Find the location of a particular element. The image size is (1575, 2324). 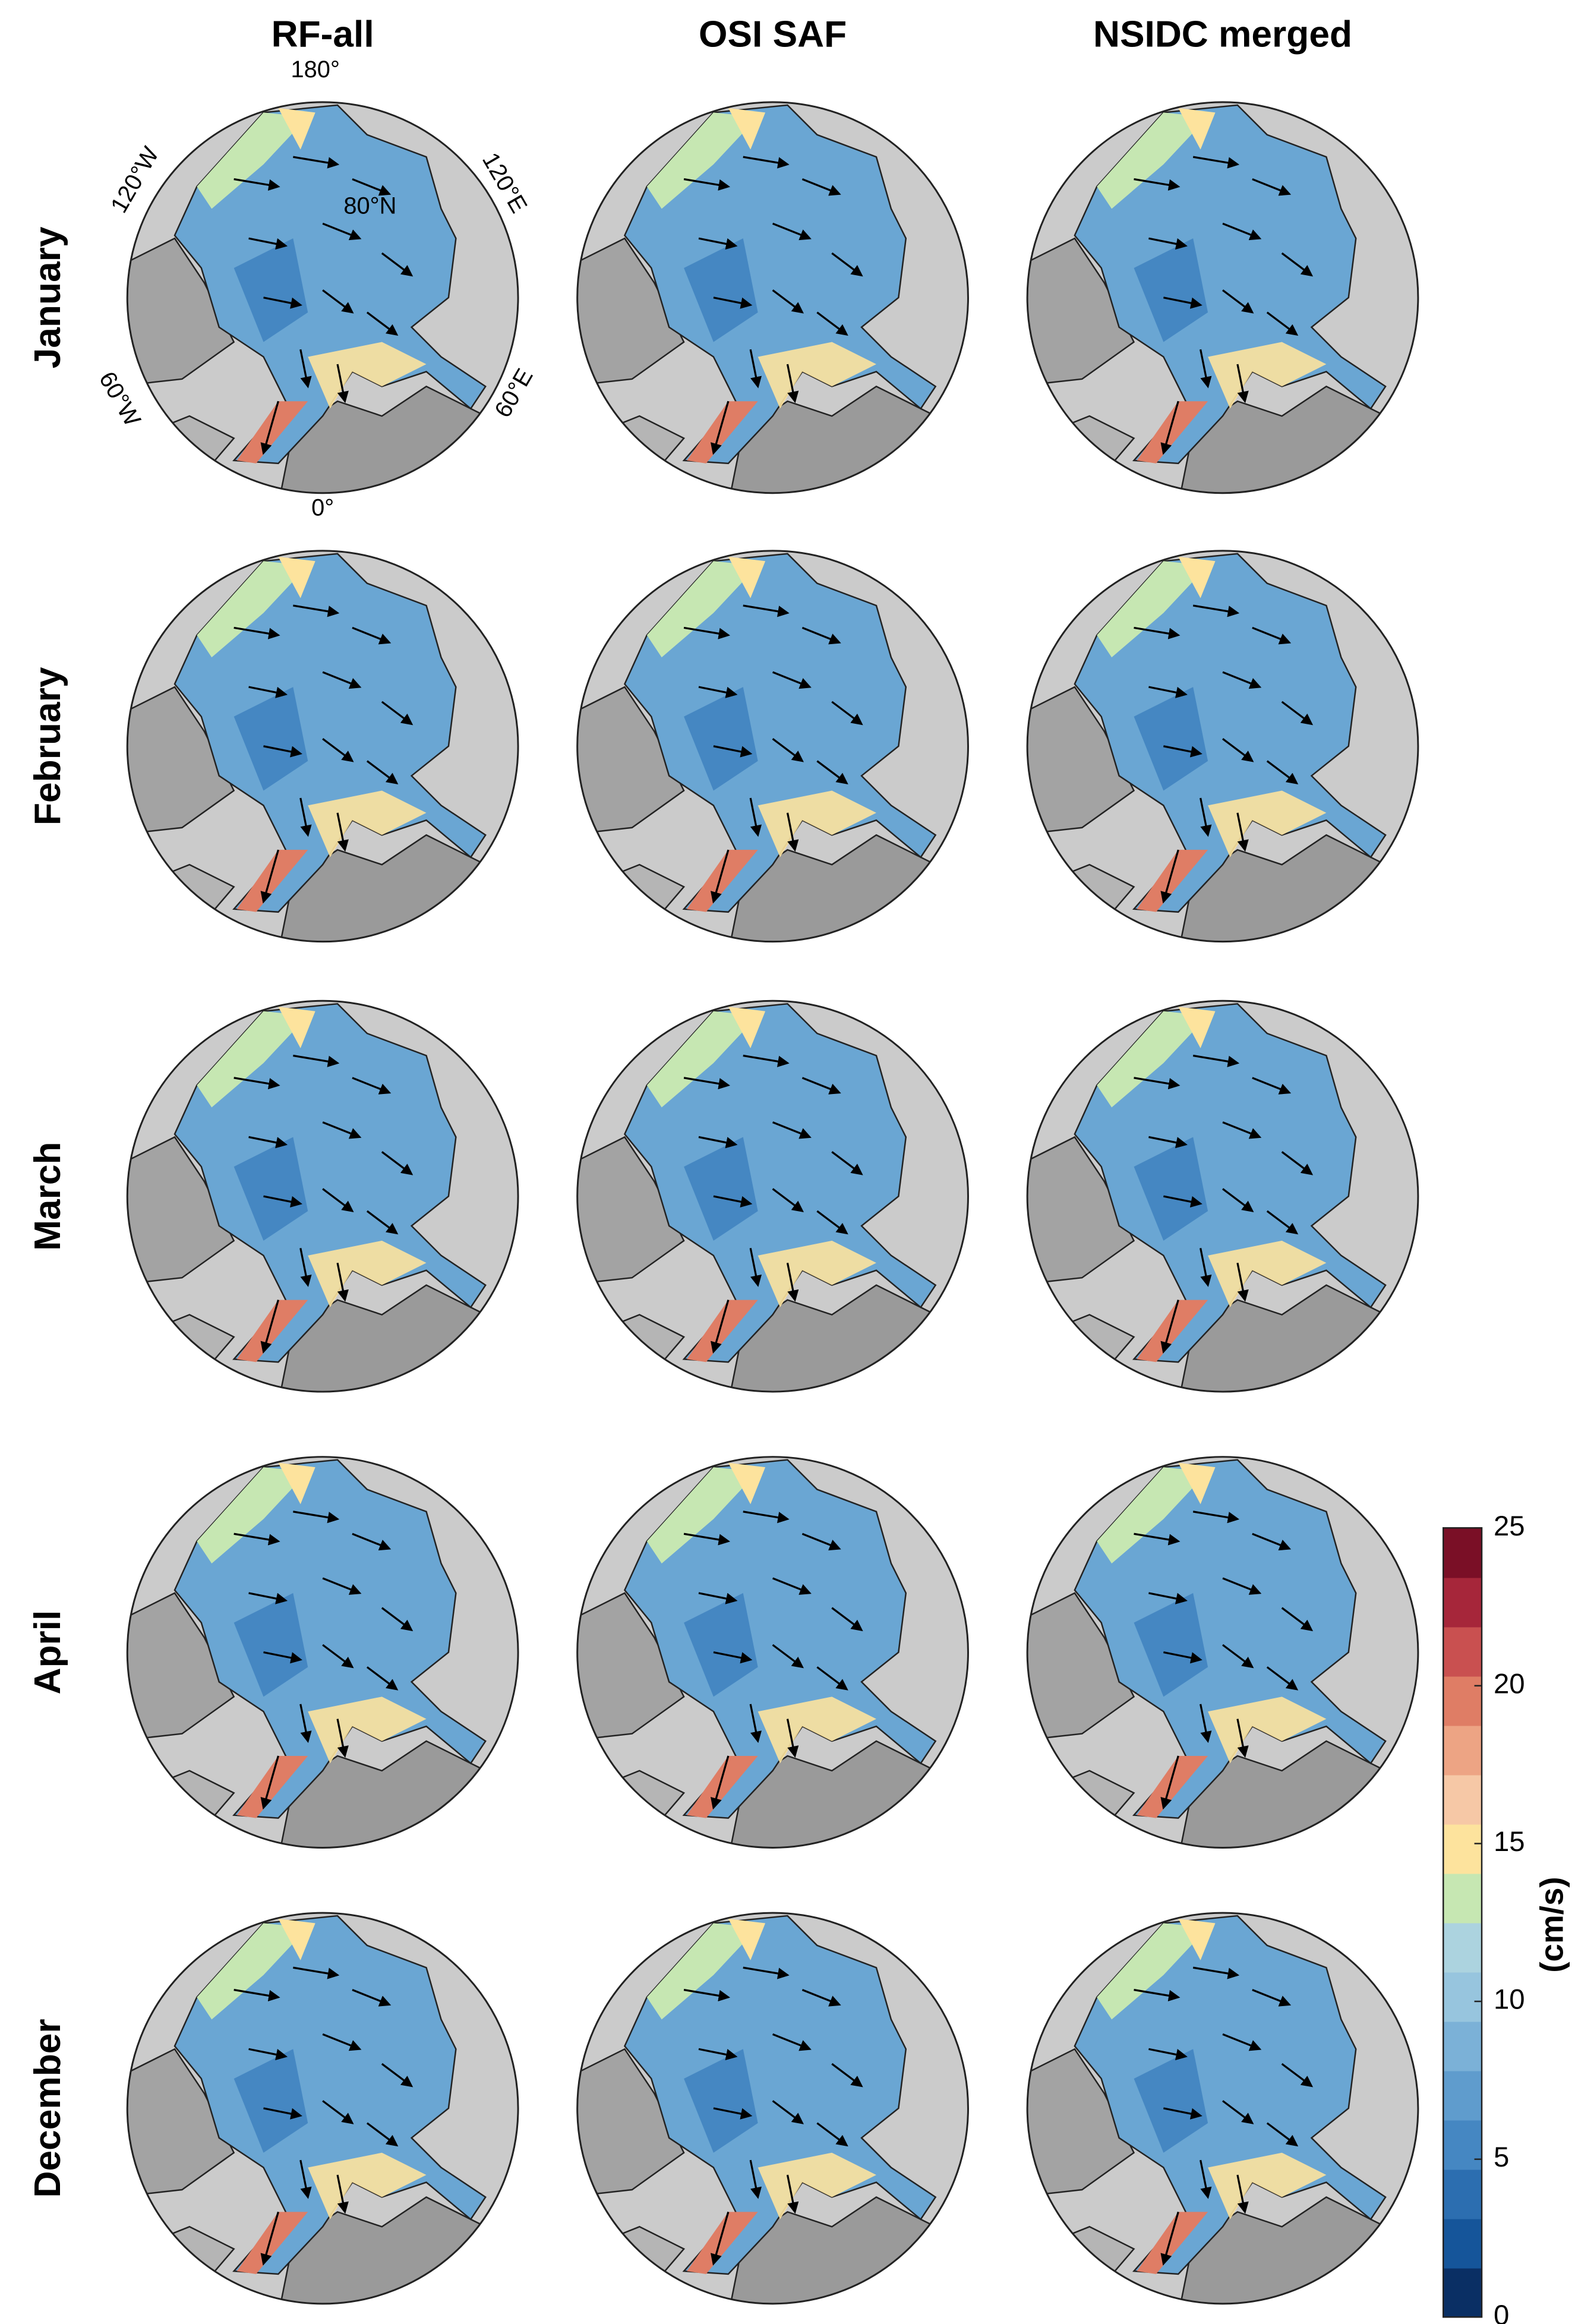

colorbar-tick-label: 15 is located at coordinates (1509, 1842).